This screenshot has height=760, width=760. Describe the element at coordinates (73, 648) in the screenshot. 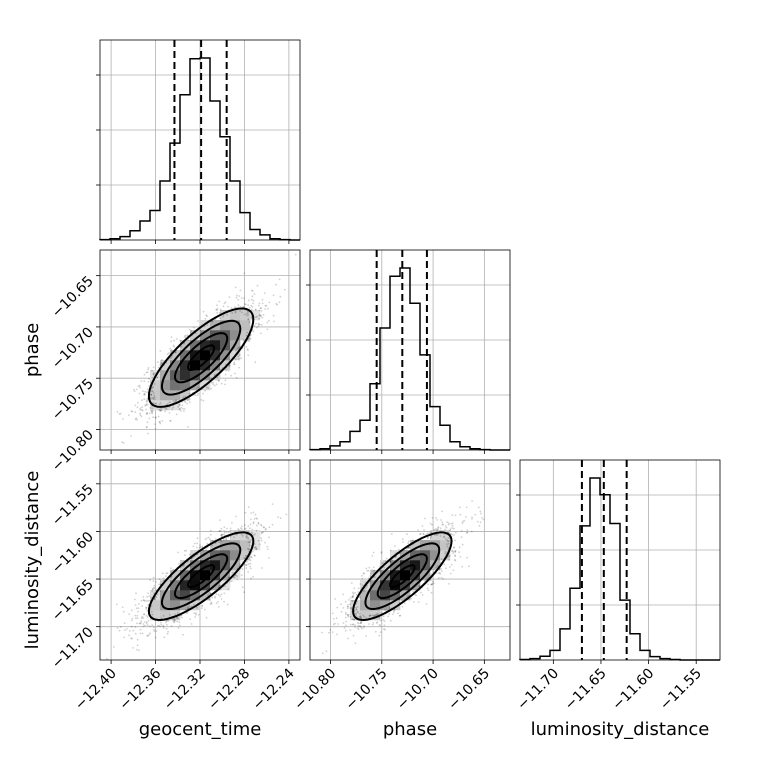

I see `y-tick-label: −11.70` at that location.